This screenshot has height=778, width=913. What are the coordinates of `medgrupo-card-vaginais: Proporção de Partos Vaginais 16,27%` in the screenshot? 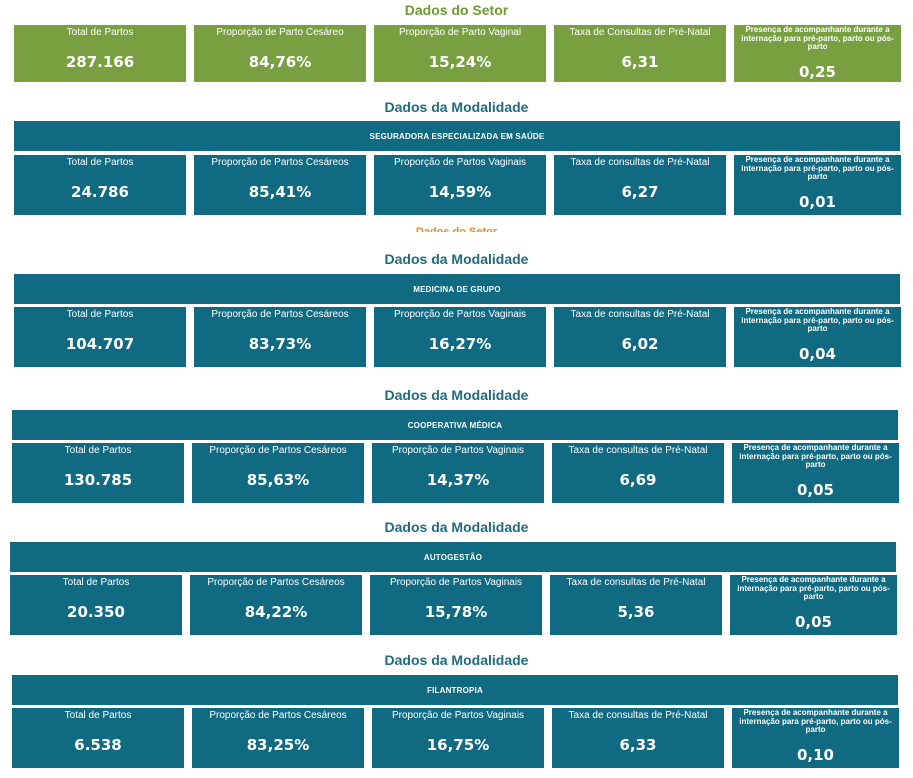 It's located at (460, 337).